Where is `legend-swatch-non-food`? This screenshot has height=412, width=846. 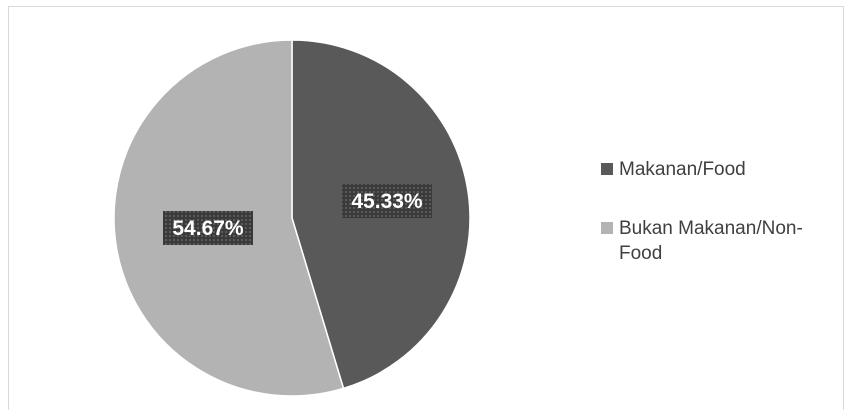 legend-swatch-non-food is located at coordinates (607, 228).